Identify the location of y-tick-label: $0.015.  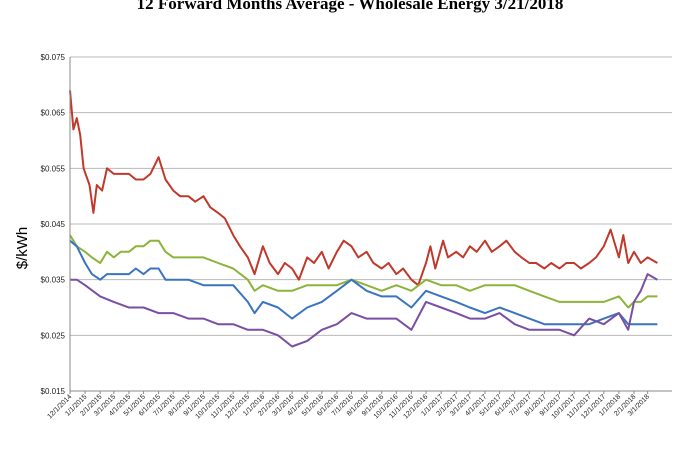
(53, 391).